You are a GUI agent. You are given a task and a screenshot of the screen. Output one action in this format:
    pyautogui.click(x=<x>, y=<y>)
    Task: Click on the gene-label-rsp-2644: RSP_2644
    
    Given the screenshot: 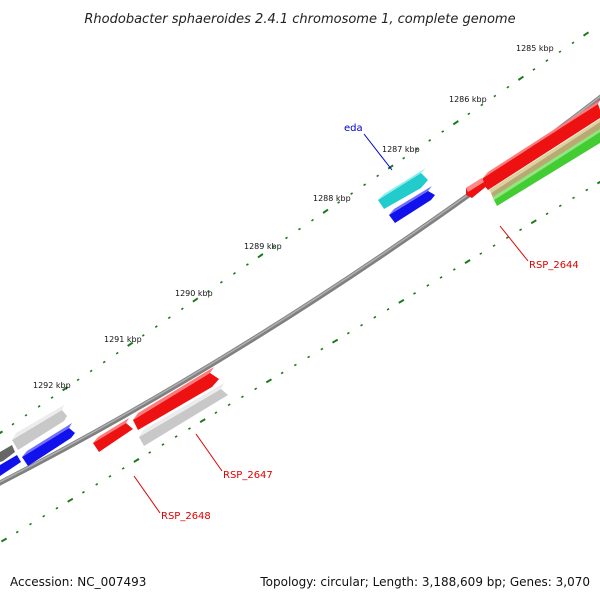 What is the action you would take?
    pyautogui.click(x=554, y=265)
    